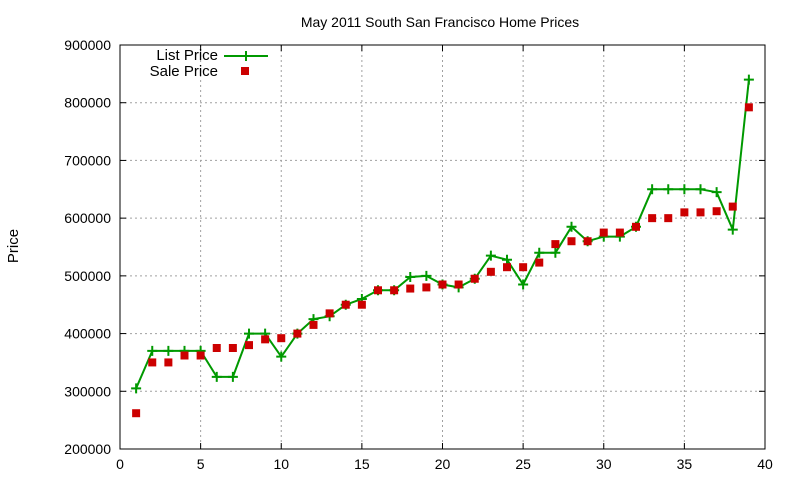 The width and height of the screenshot is (800, 480). Describe the element at coordinates (604, 464) in the screenshot. I see `x-tick-label: 30` at that location.